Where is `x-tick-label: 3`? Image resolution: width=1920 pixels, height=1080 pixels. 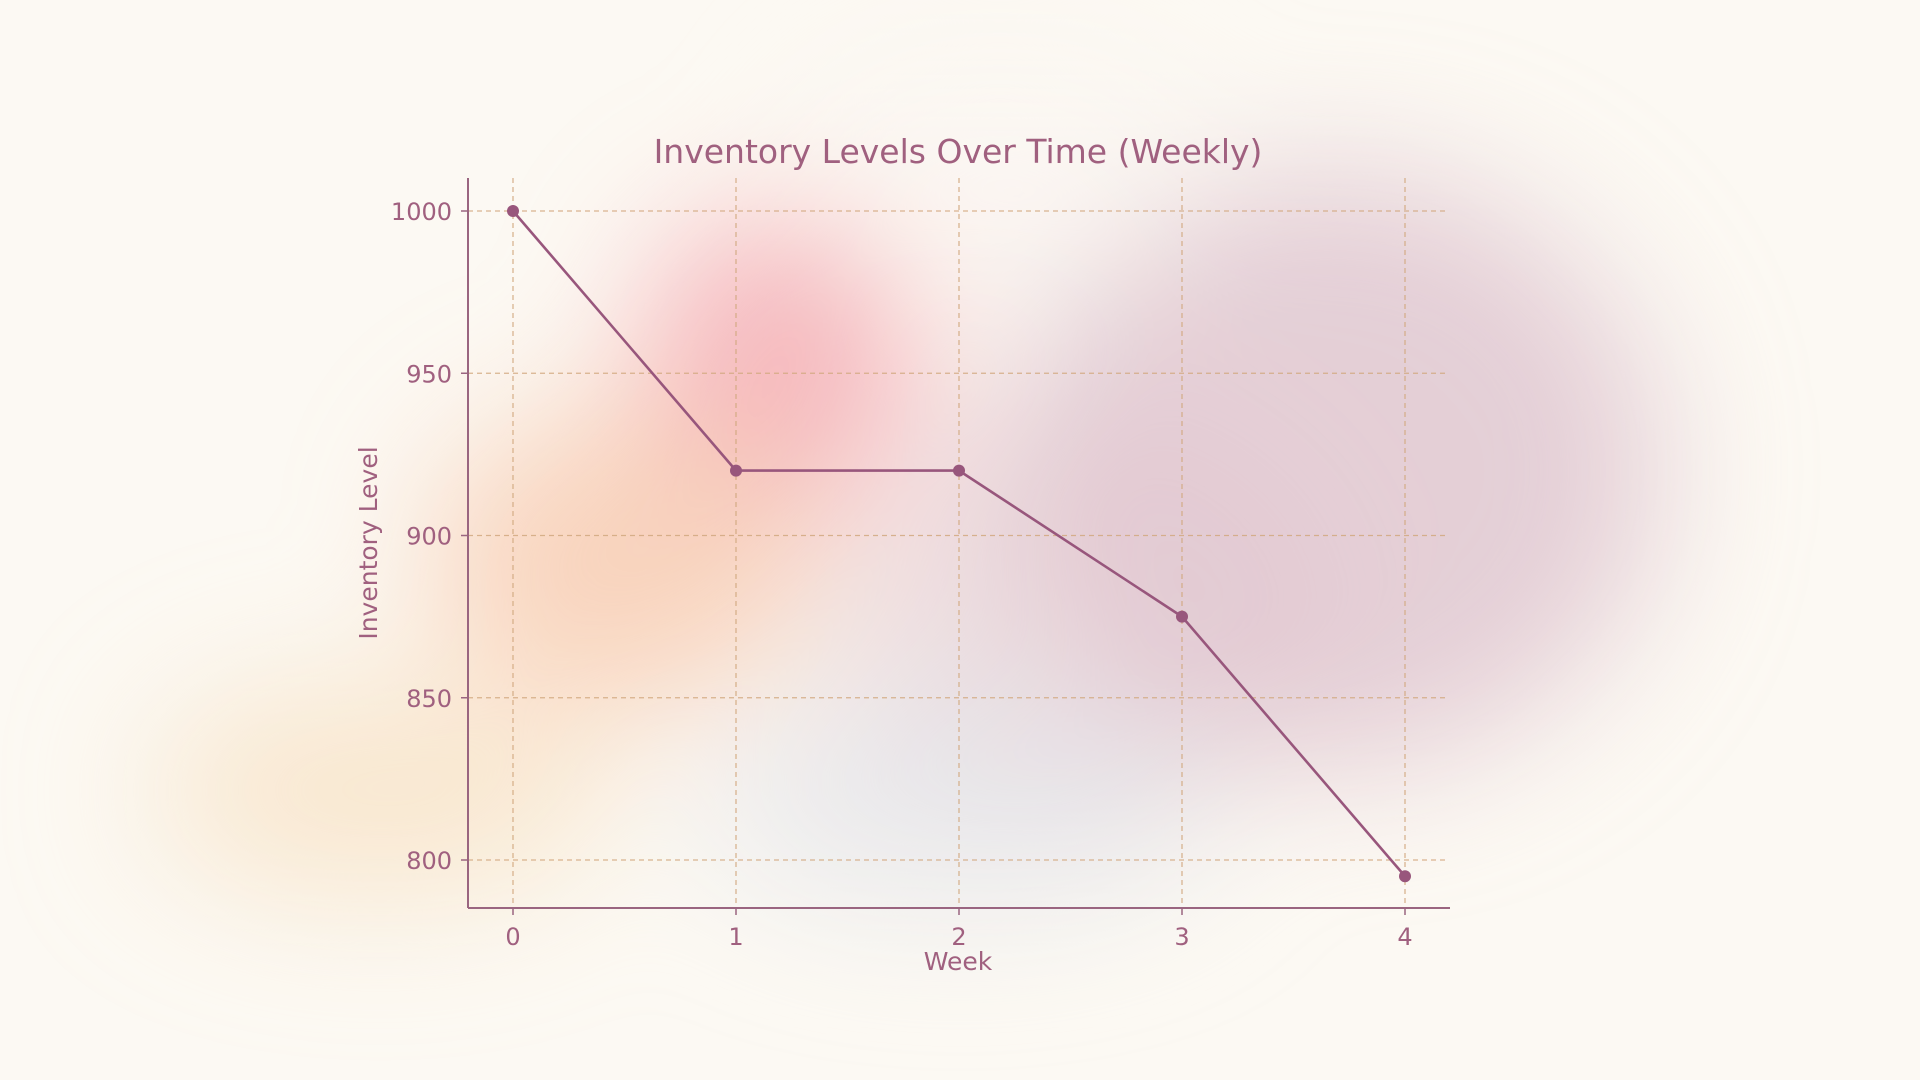
x-tick-label: 3 is located at coordinates (1181, 937).